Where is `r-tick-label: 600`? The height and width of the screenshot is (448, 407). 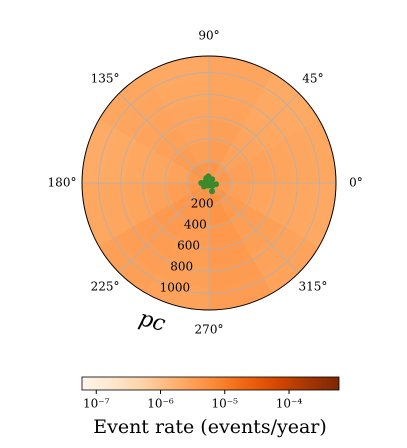 r-tick-label: 600 is located at coordinates (188, 246).